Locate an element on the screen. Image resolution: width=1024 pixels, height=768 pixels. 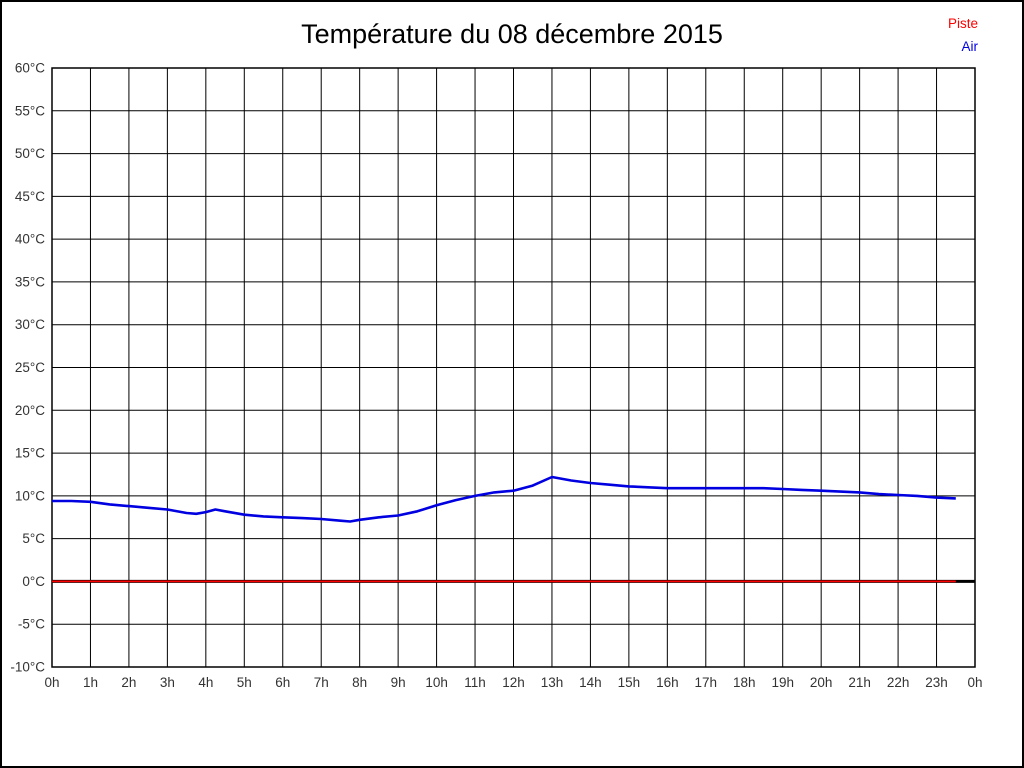
x-axis-tick-label: 2h is located at coordinates (128, 682).